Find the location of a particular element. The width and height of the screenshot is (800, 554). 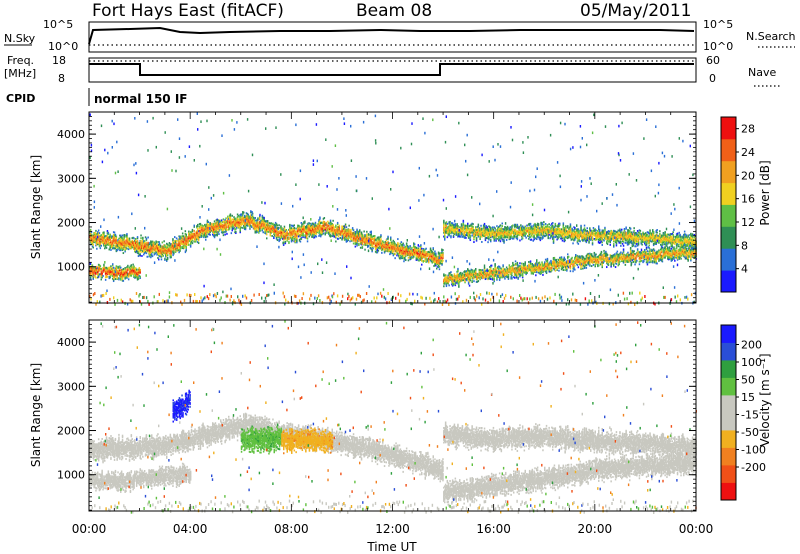

nsky-line is located at coordinates (391, 36).